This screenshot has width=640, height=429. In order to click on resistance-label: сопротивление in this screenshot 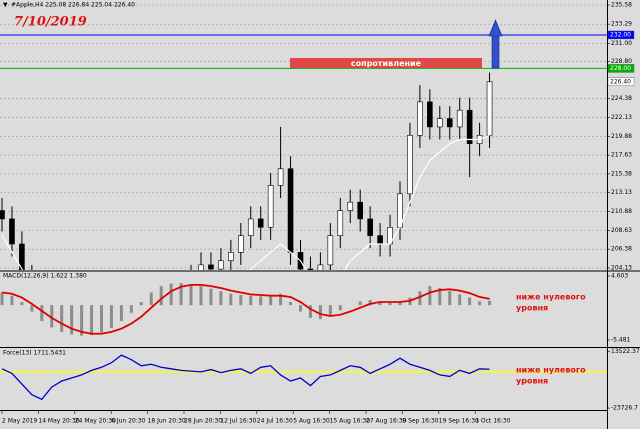, I will do `click(386, 63)`.